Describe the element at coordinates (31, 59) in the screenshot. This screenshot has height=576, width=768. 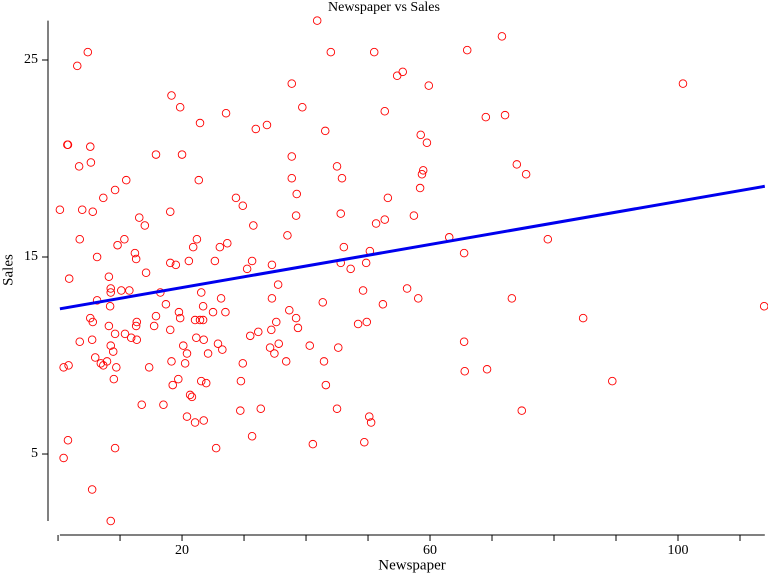
I see `y-tick-label: 25` at that location.